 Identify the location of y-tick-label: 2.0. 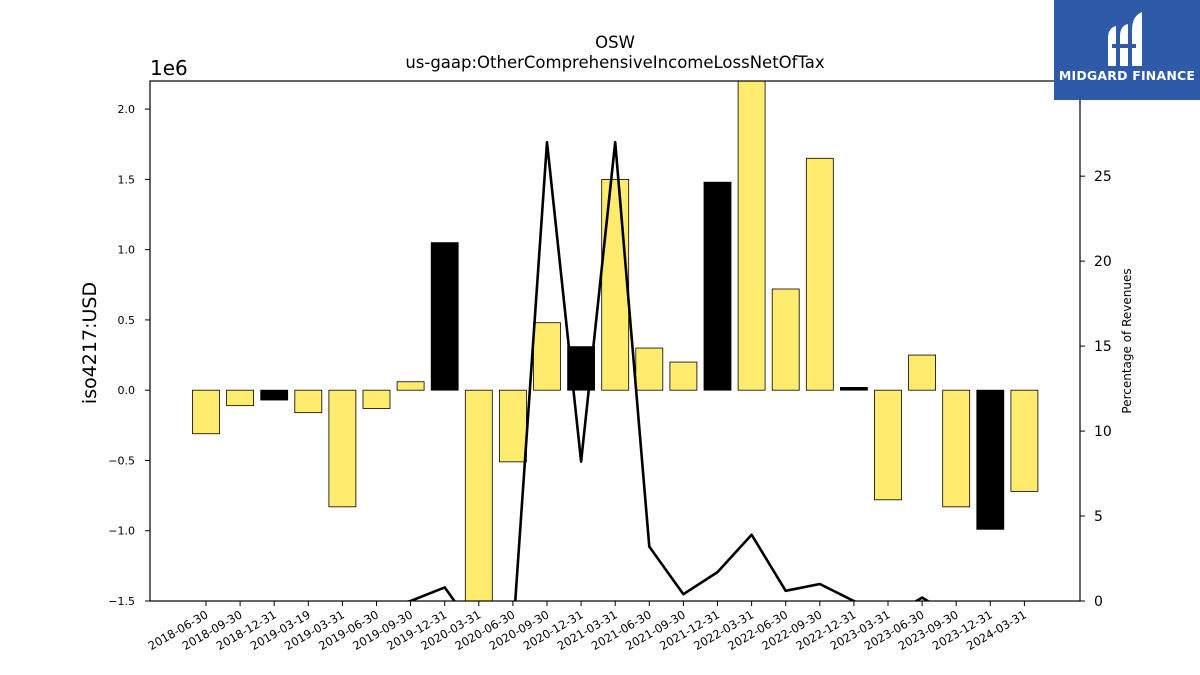
(127, 109).